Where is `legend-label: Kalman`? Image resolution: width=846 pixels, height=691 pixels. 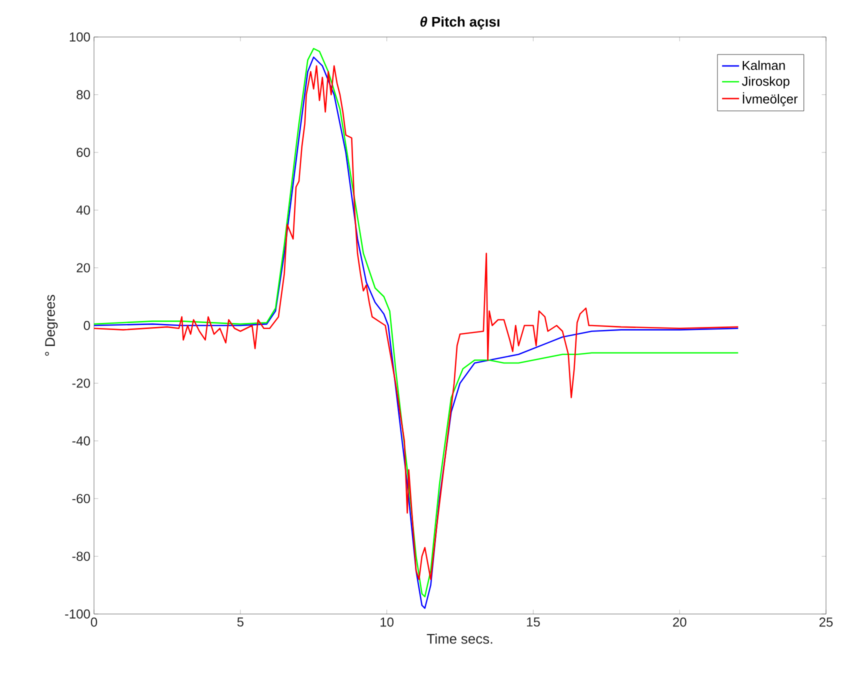 legend-label: Kalman is located at coordinates (763, 65).